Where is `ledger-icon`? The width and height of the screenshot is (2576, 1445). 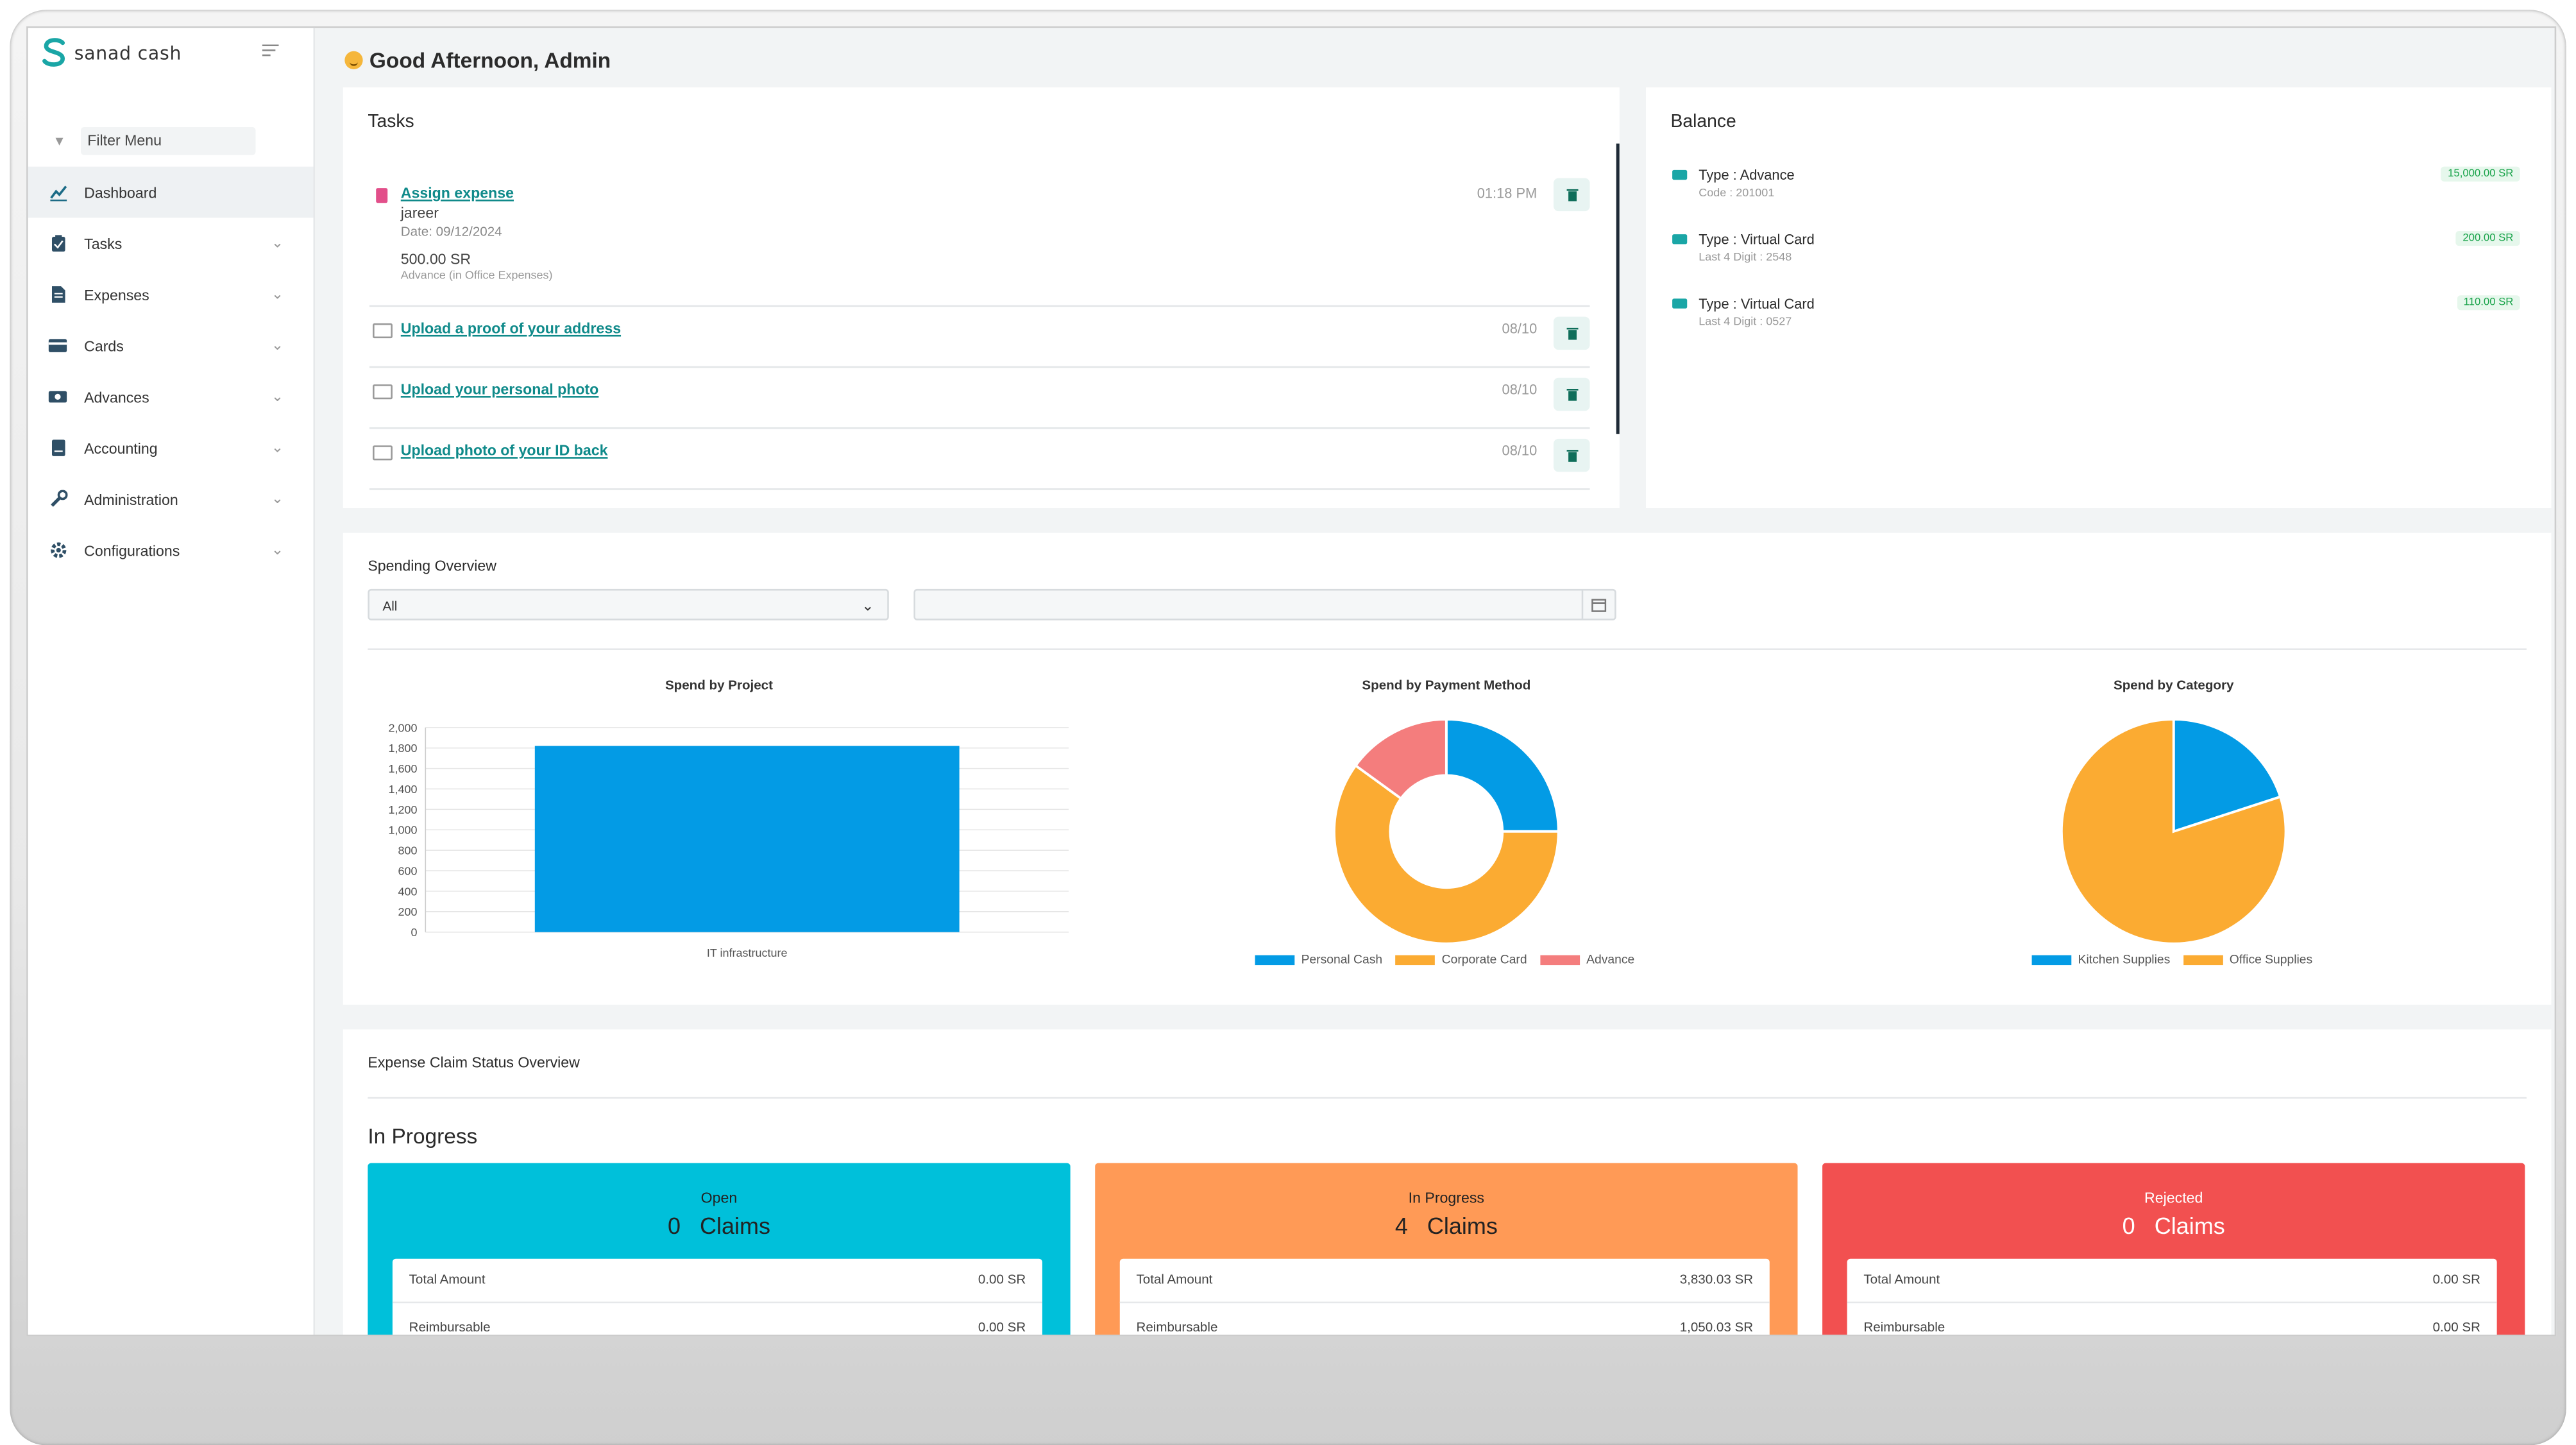 ledger-icon is located at coordinates (58, 448).